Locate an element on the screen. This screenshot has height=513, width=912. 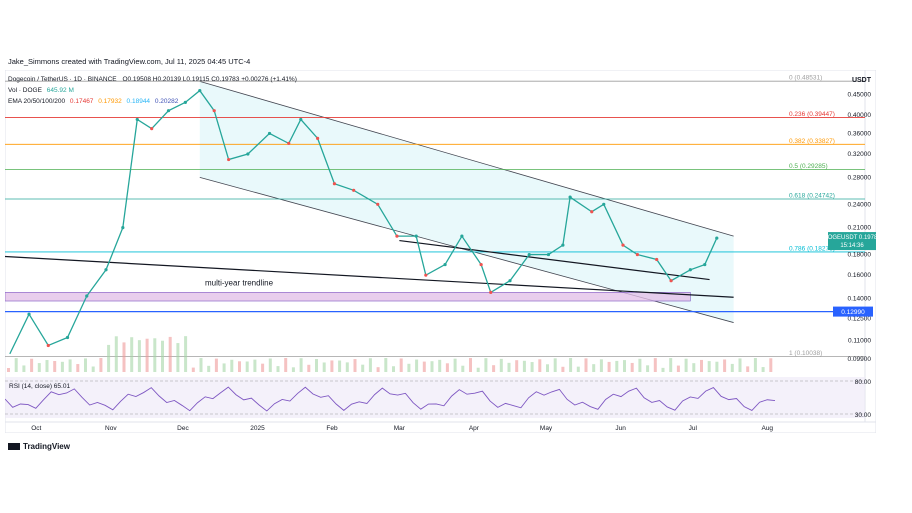
ema-20-value: 0.17467 is located at coordinates (81, 101).